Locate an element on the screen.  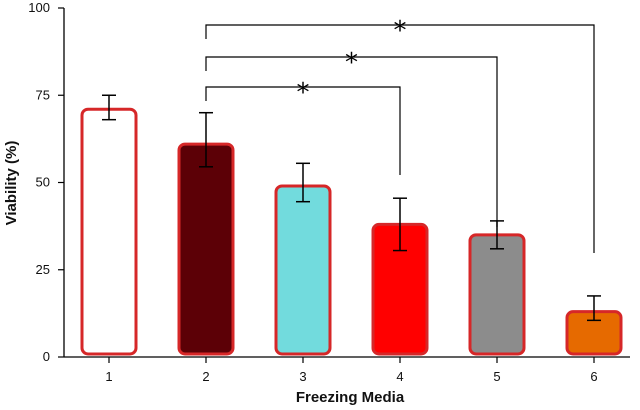
x-tick-label: 3 is located at coordinates (302, 376).